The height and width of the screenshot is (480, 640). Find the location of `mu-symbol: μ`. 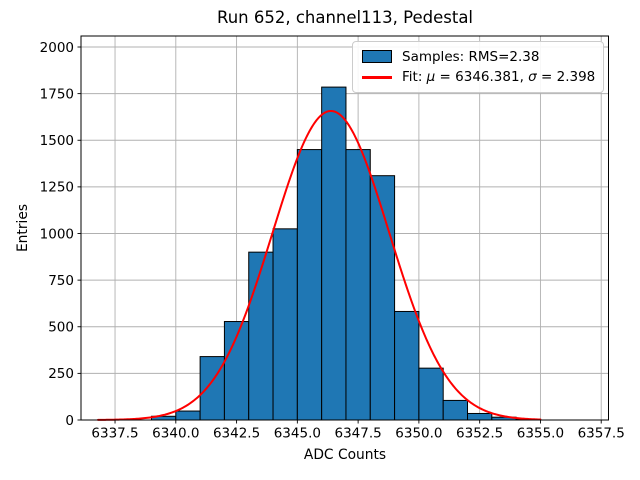

mu-symbol: μ is located at coordinates (431, 77).